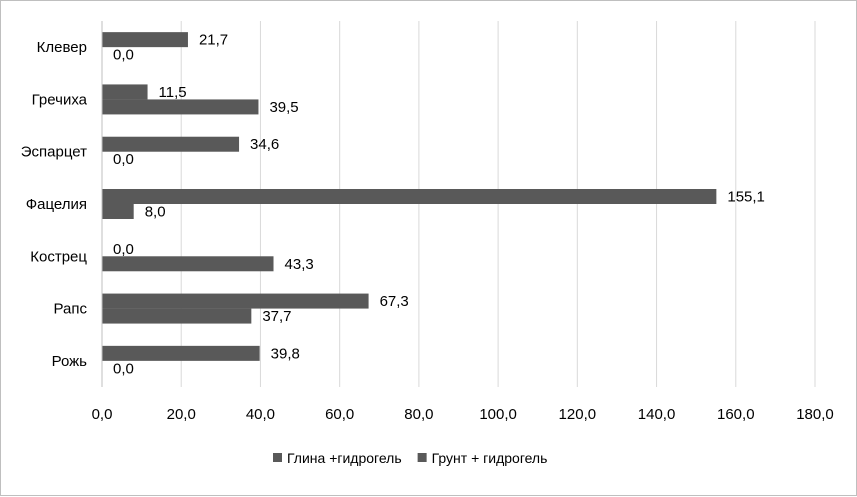  I want to click on category-label: Кострец, so click(58, 256).